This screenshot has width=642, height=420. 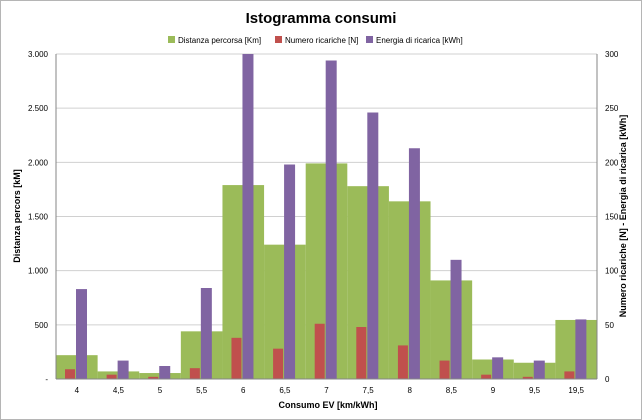 What do you see at coordinates (77, 390) in the screenshot?
I see `x-tick-label: 4` at bounding box center [77, 390].